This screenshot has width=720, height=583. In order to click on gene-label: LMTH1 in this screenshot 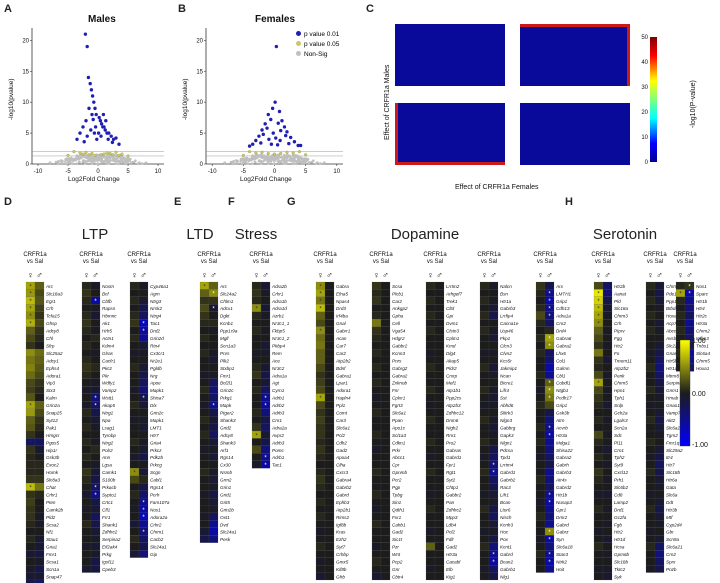, I will do `click(564, 293)`.